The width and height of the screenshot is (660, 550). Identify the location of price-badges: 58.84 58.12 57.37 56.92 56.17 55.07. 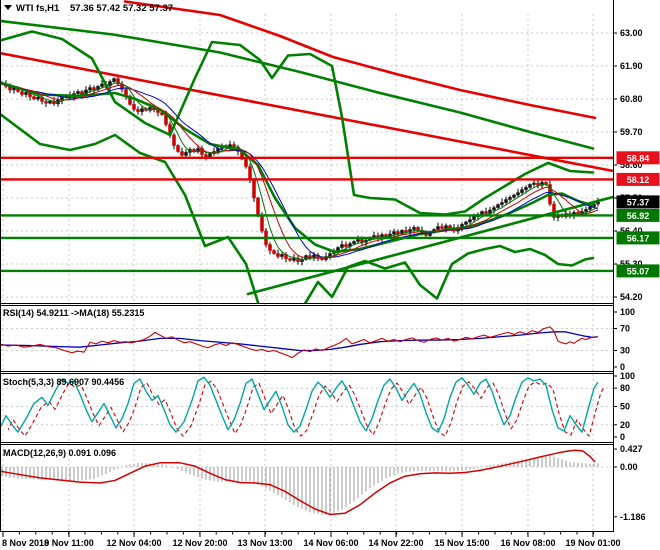
(638, 214).